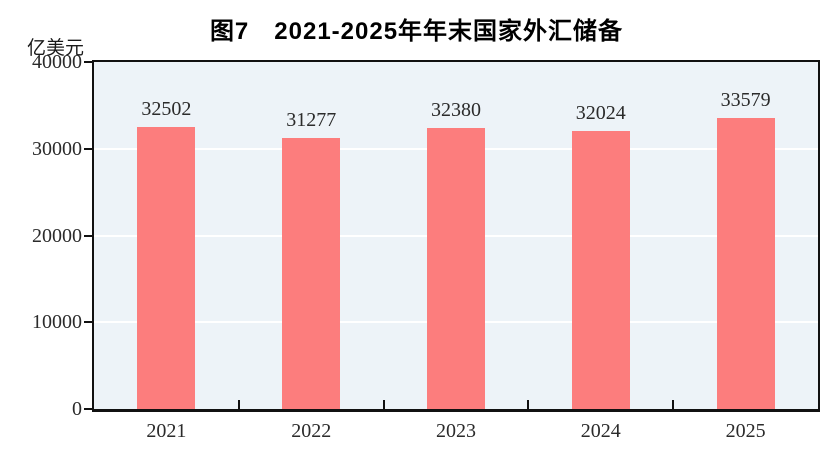  I want to click on y-tick-label: 30000, so click(57, 148).